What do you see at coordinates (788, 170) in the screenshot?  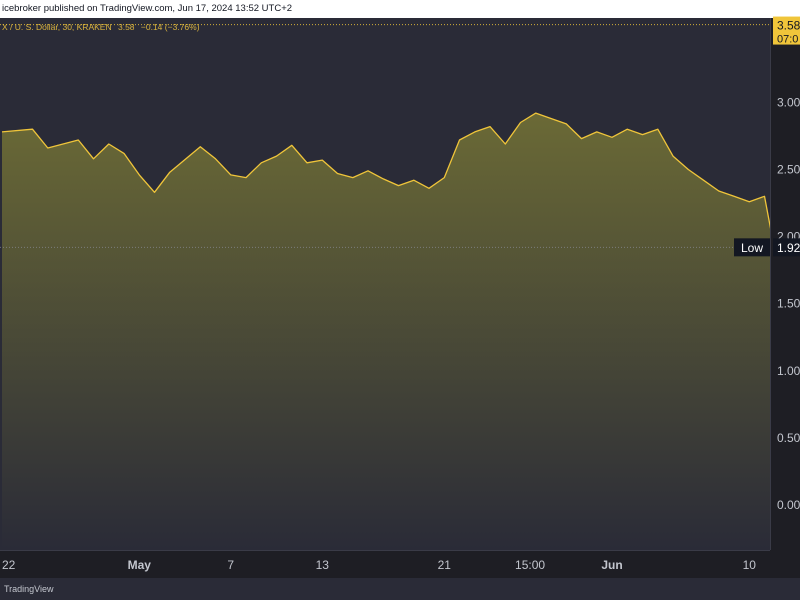 I see `y-tick-label: 2.50` at bounding box center [788, 170].